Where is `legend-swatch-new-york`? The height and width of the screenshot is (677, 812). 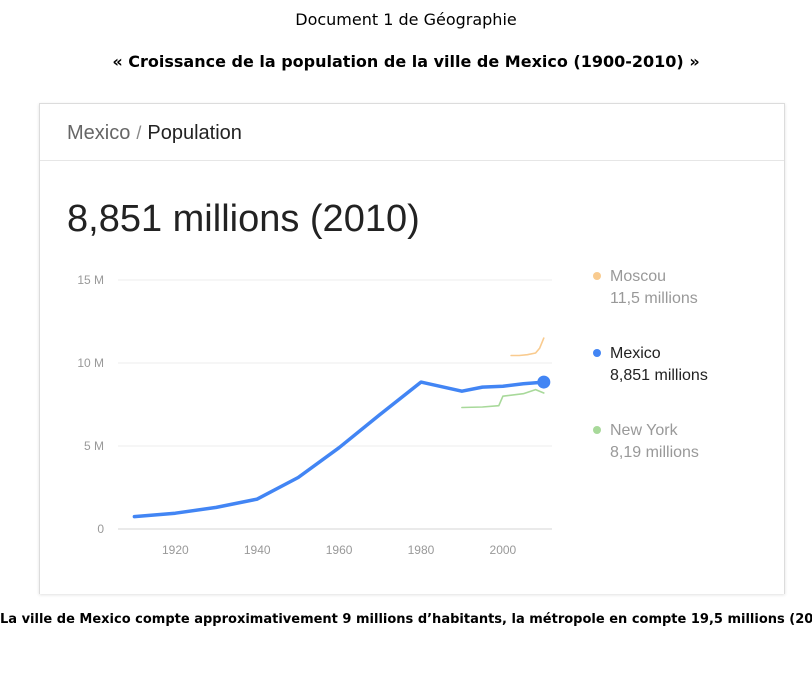
legend-swatch-new-york is located at coordinates (597, 430).